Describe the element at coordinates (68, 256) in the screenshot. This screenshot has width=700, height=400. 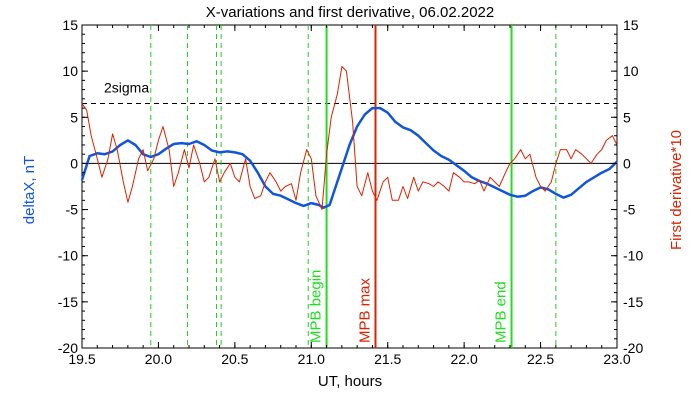
I see `y-tick-label-left: -10` at that location.